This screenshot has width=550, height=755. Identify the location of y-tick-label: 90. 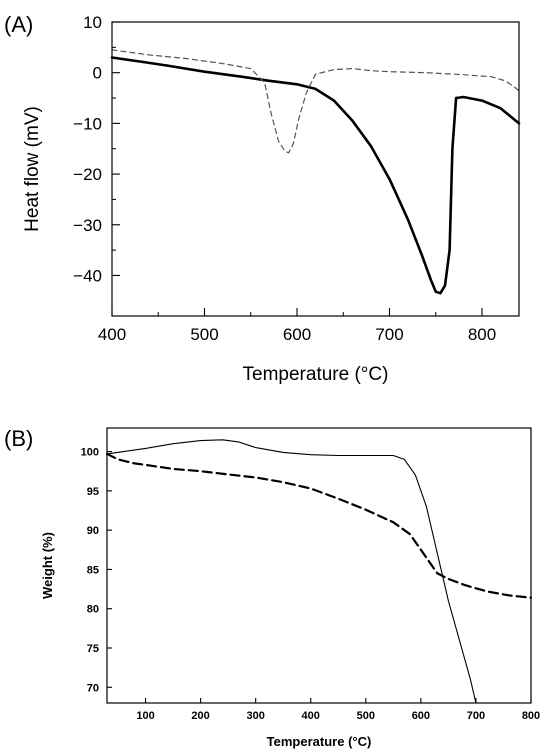
(93, 531).